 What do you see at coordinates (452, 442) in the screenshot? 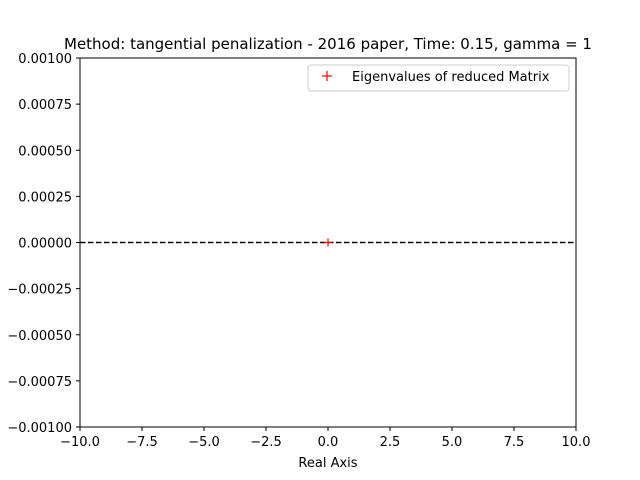
I see `x-tick-label: 5.0` at bounding box center [452, 442].